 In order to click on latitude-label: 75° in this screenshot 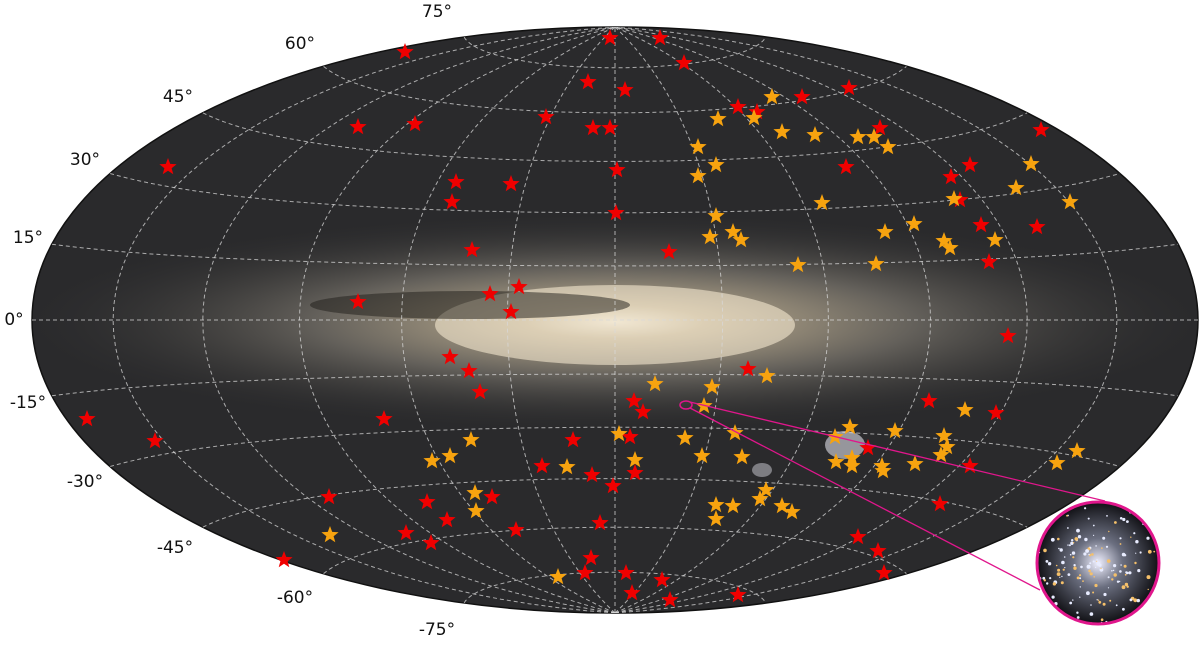, I will do `click(437, 12)`.